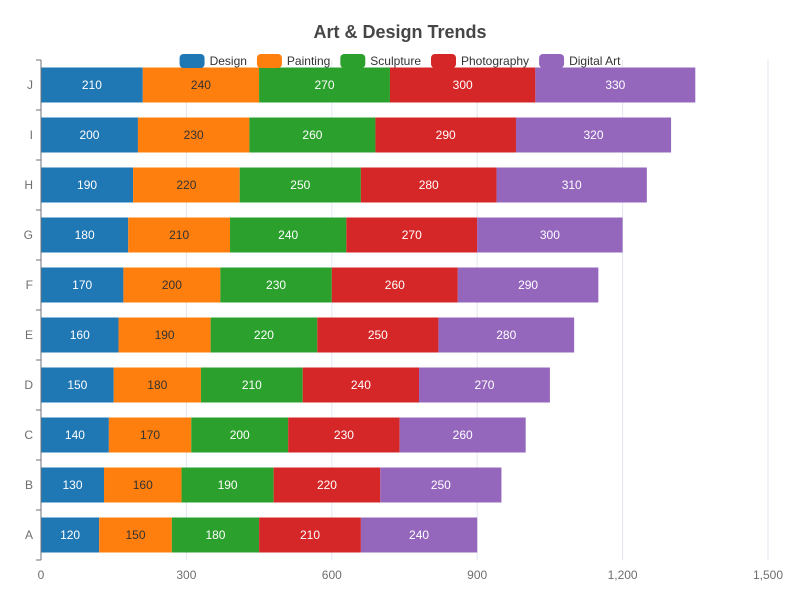 This screenshot has width=800, height=600. I want to click on bar-sculpture-I, so click(312, 135).